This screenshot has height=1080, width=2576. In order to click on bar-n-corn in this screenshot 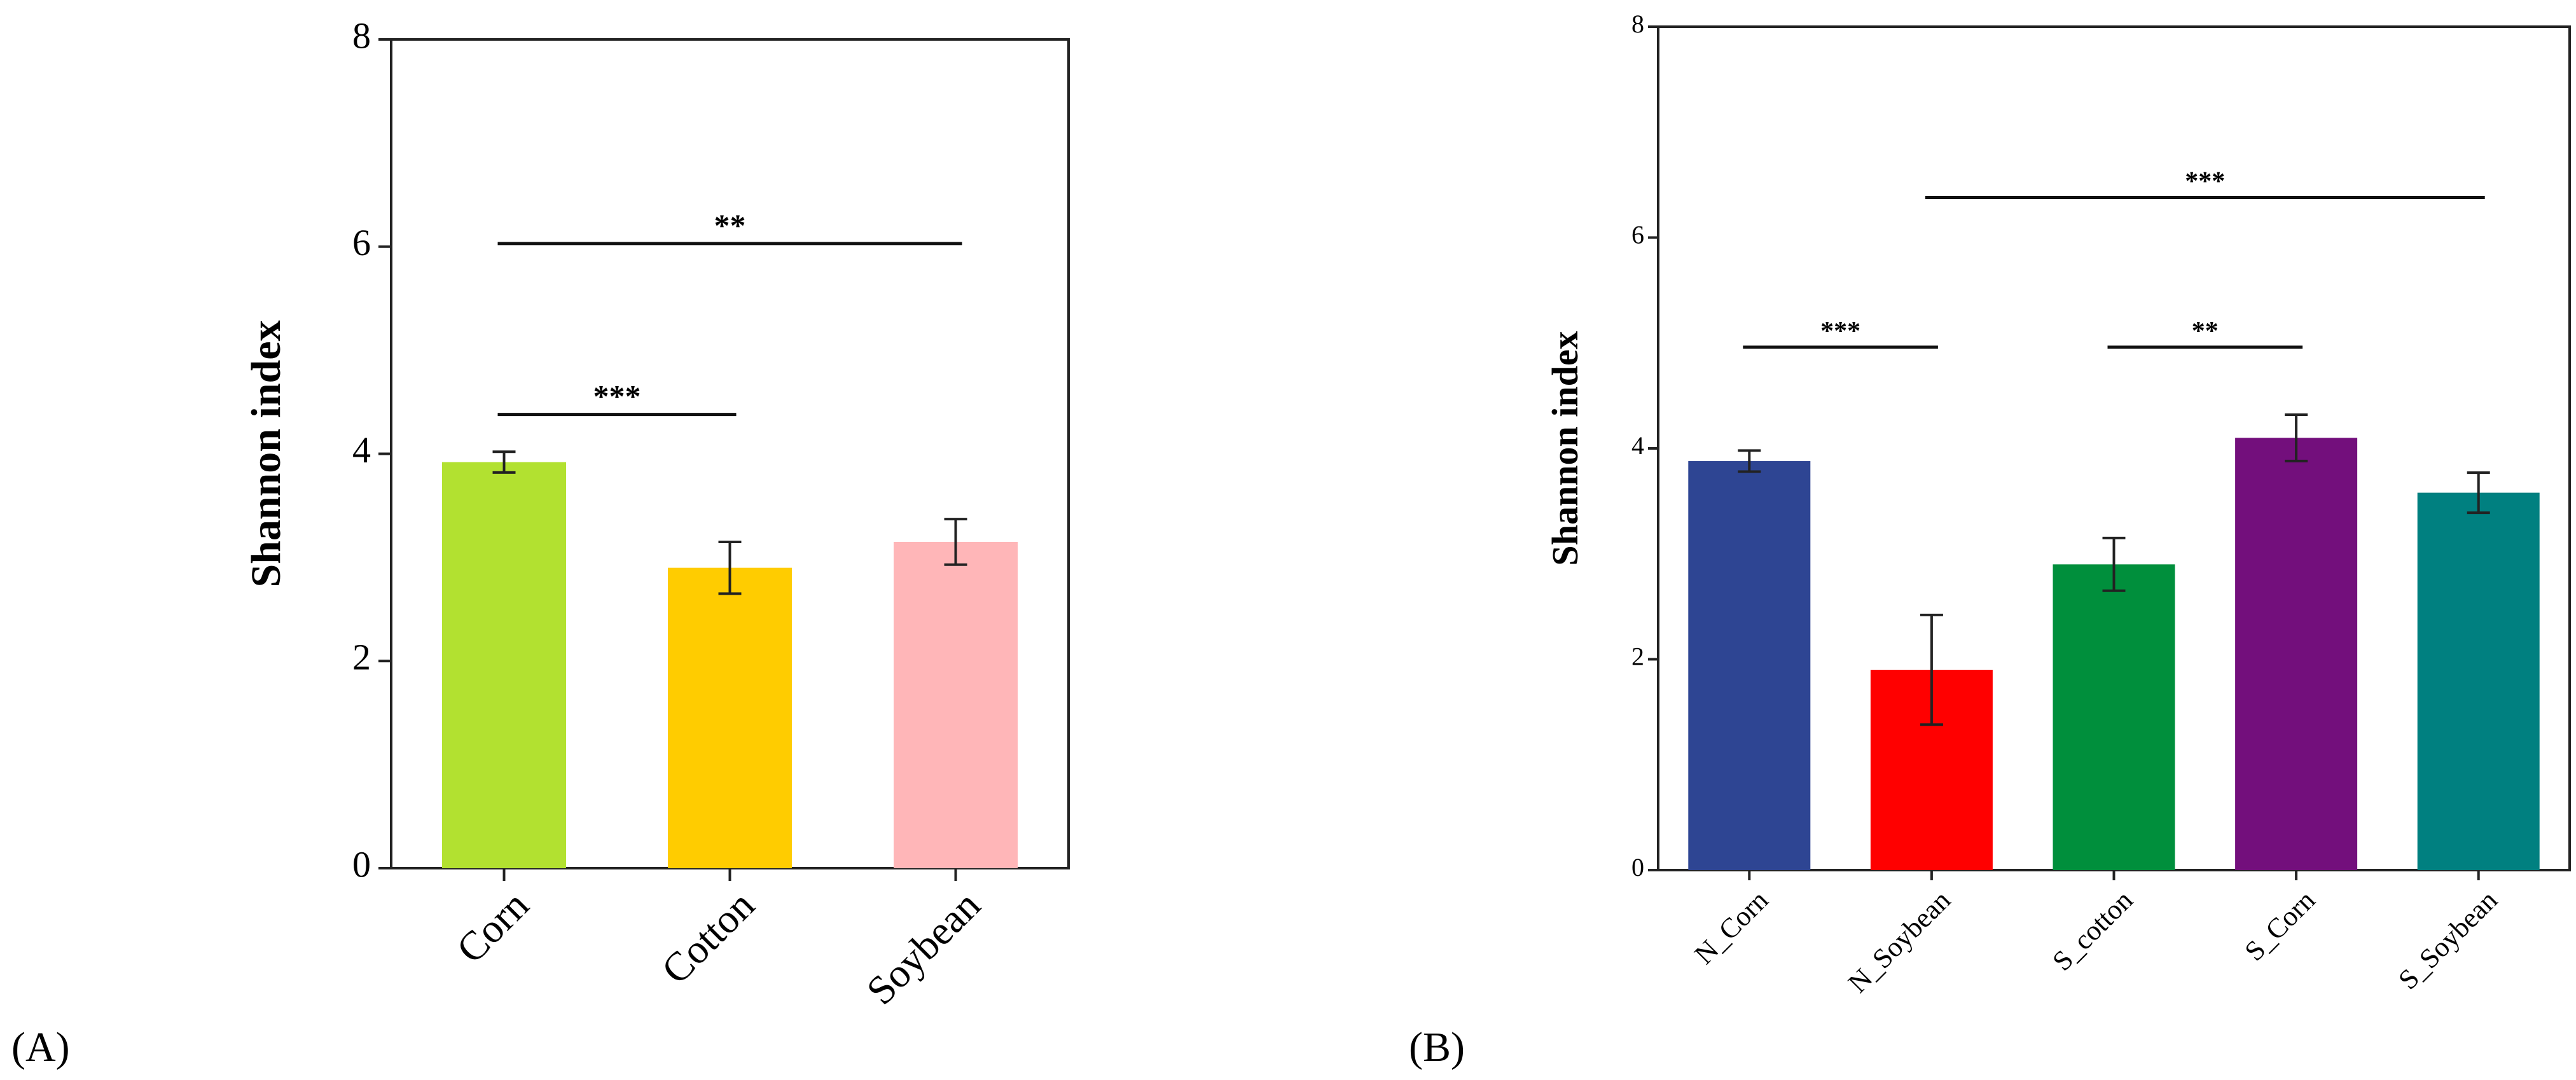, I will do `click(1749, 665)`.